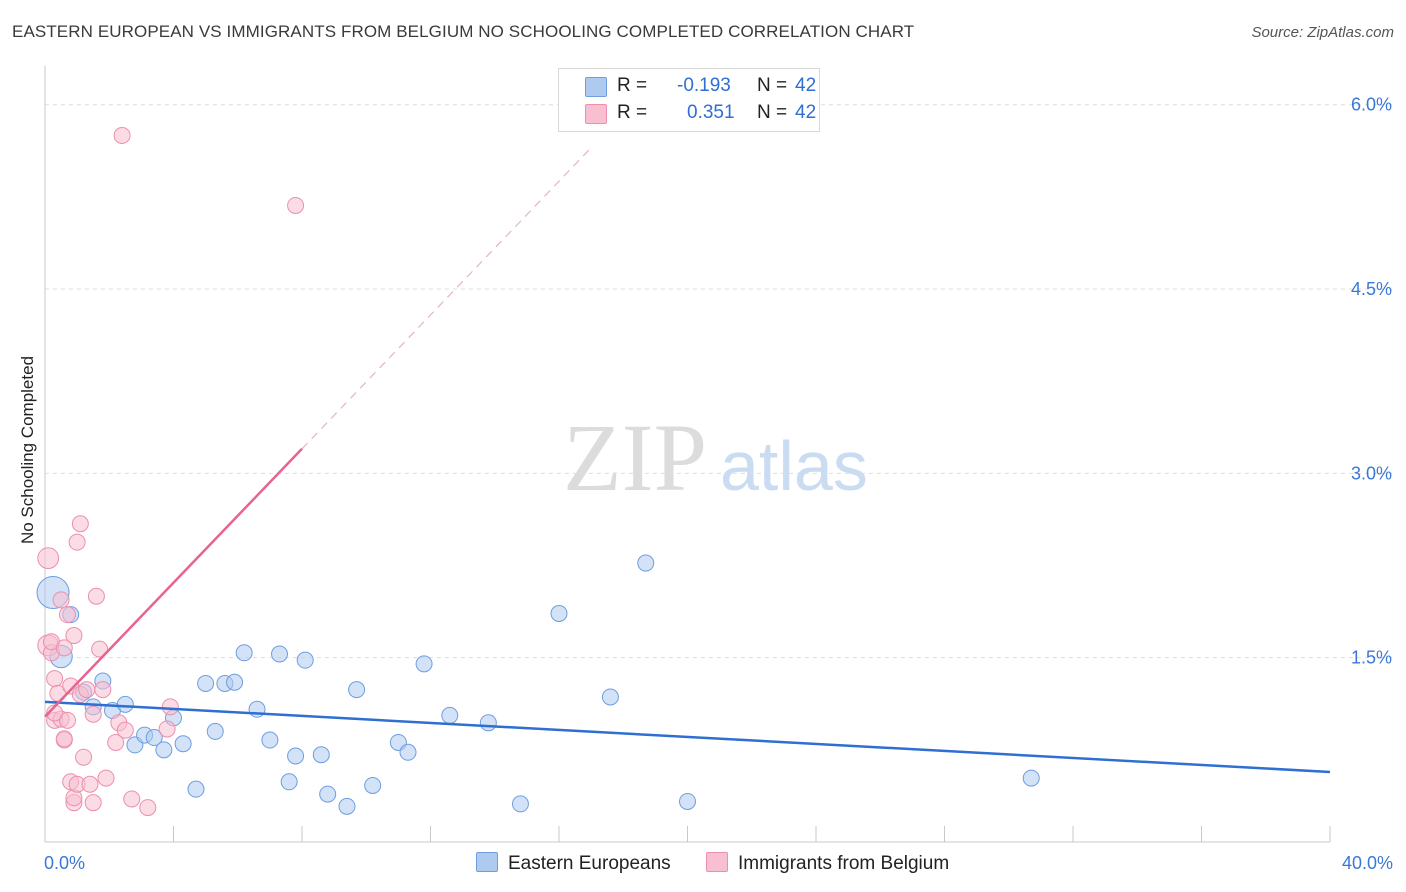 This screenshot has width=1406, height=892. Describe the element at coordinates (844, 863) in the screenshot. I see `legend-label-immigrants-belgium: Immigrants from Belgium` at that location.